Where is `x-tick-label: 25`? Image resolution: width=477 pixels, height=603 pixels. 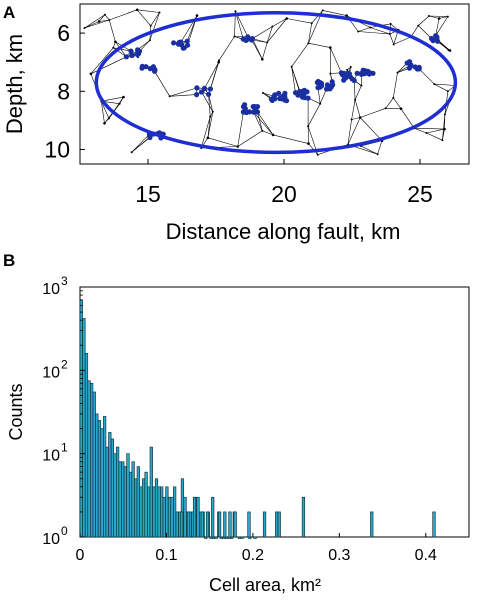 x-tick-label: 25 is located at coordinates (420, 194).